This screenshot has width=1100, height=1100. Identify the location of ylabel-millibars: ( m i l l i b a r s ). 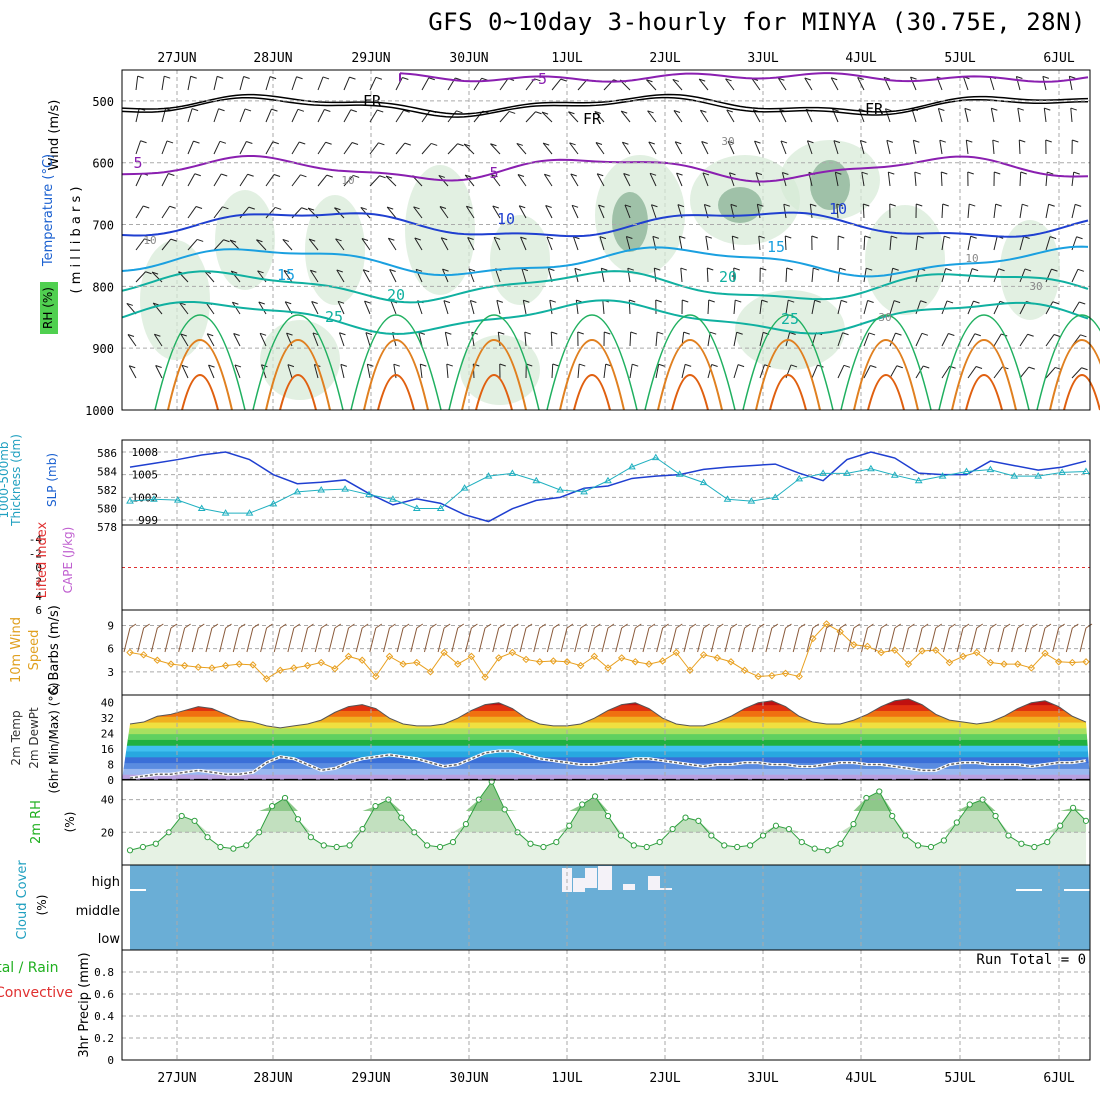
(76, 240).